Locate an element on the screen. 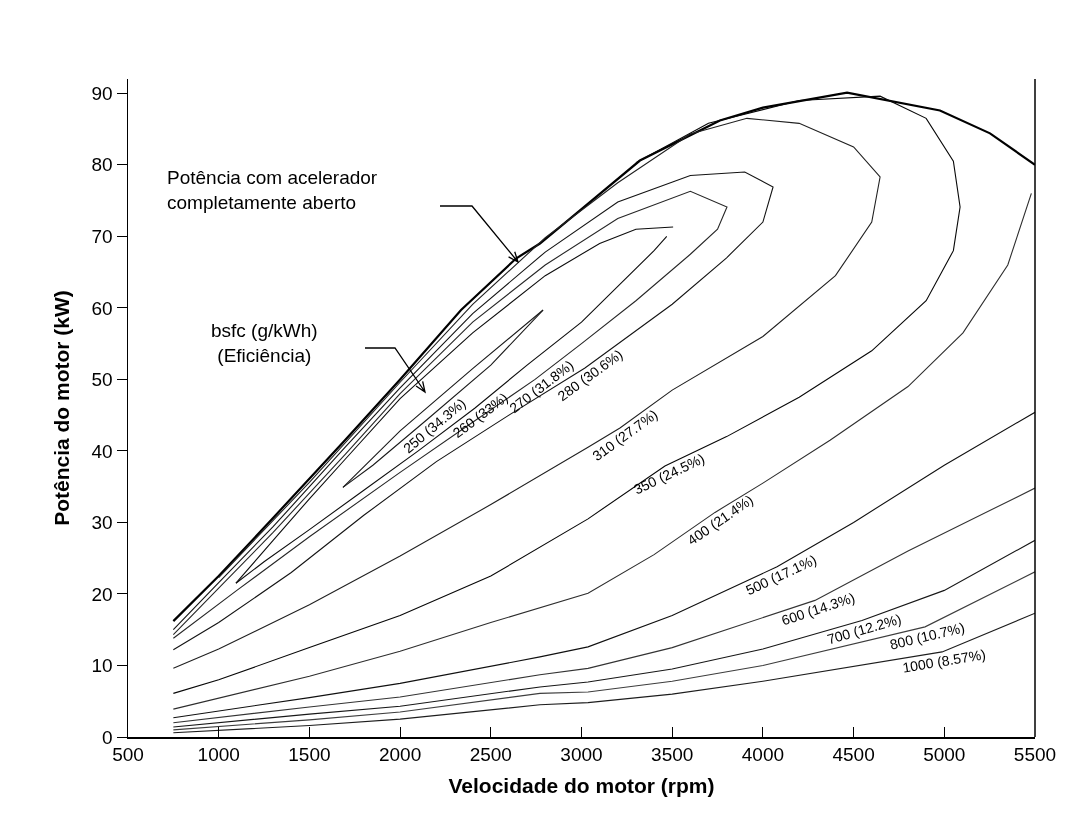  y-axis-title: Potência do motor (kW) is located at coordinates (61, 408).